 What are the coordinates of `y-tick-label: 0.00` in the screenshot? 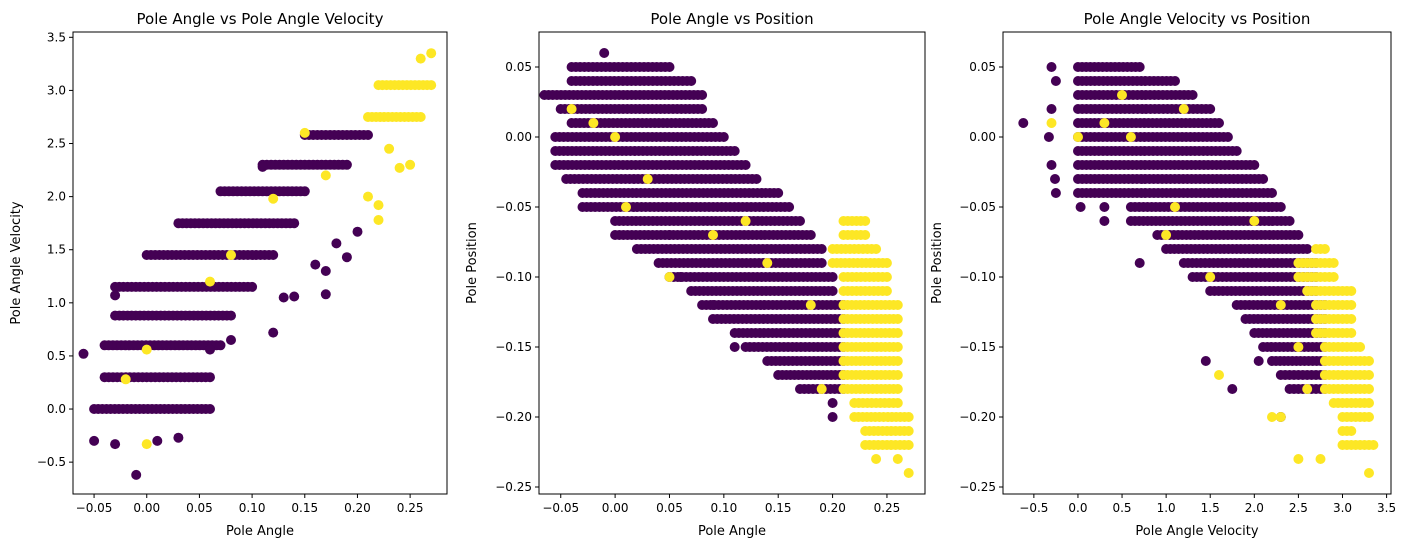 It's located at (982, 137).